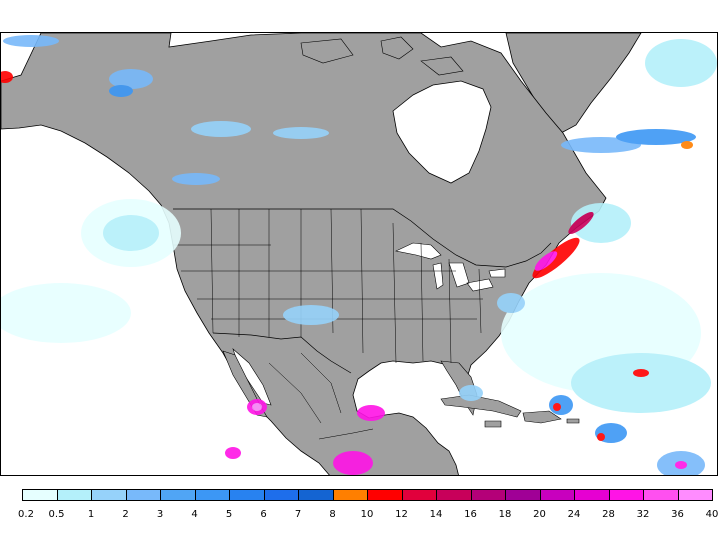 This screenshot has height=540, width=720. Describe the element at coordinates (332, 514) in the screenshot. I see `legend-tick-label: 8` at that location.